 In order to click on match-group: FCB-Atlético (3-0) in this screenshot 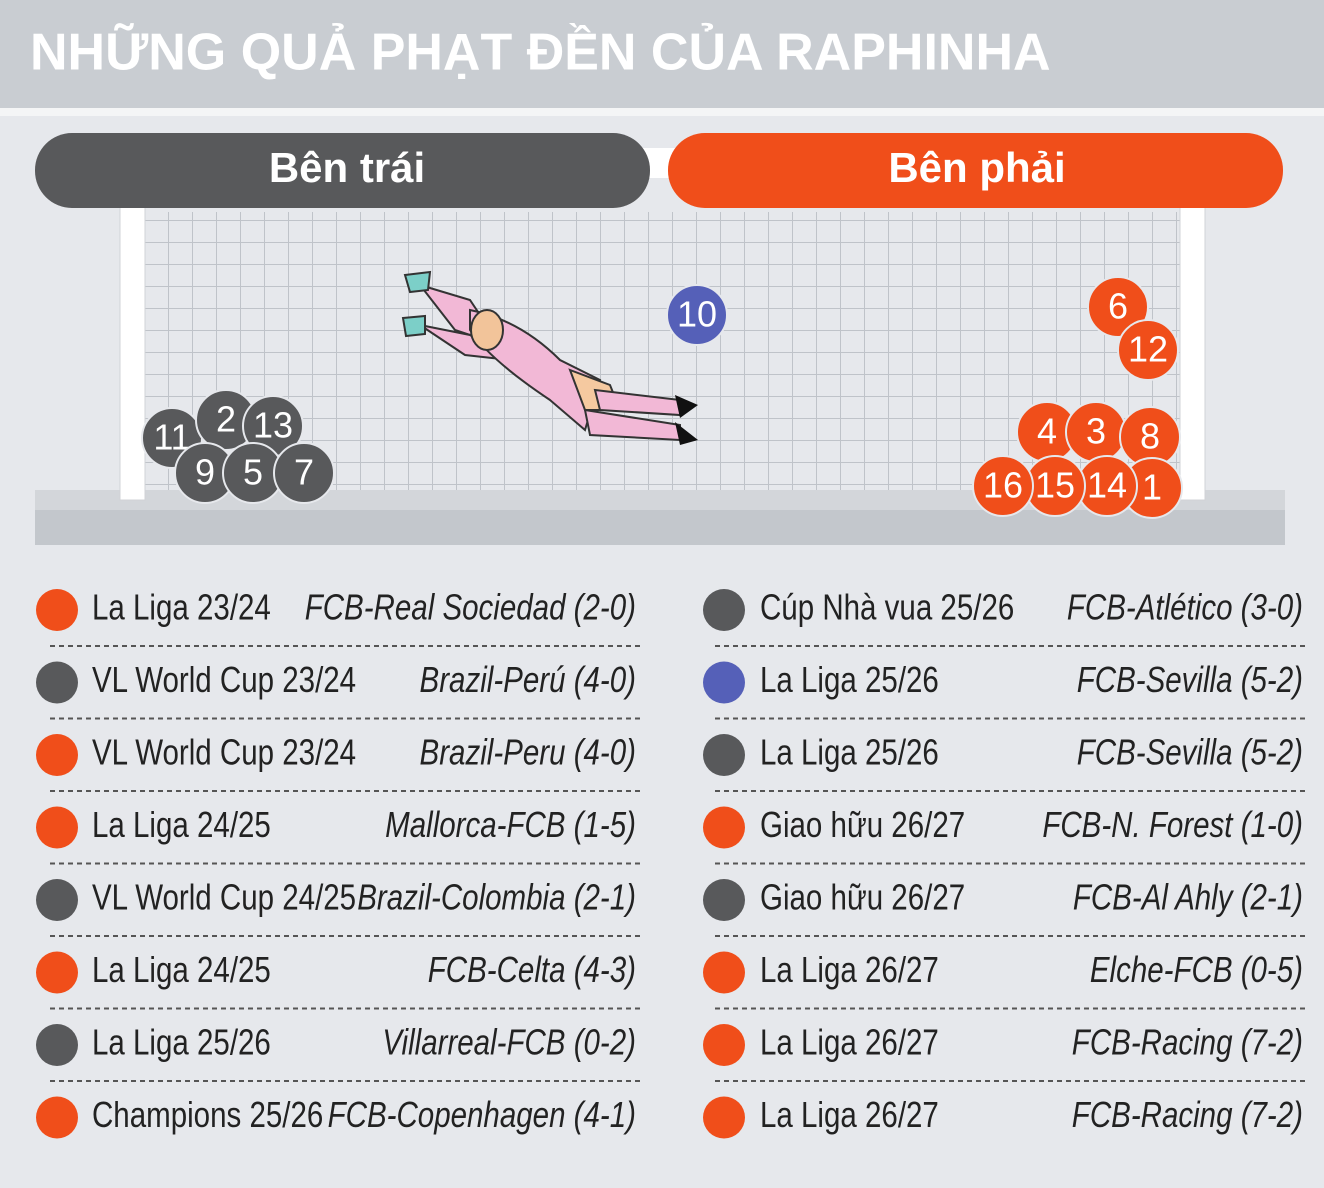, I will do `click(1185, 607)`.